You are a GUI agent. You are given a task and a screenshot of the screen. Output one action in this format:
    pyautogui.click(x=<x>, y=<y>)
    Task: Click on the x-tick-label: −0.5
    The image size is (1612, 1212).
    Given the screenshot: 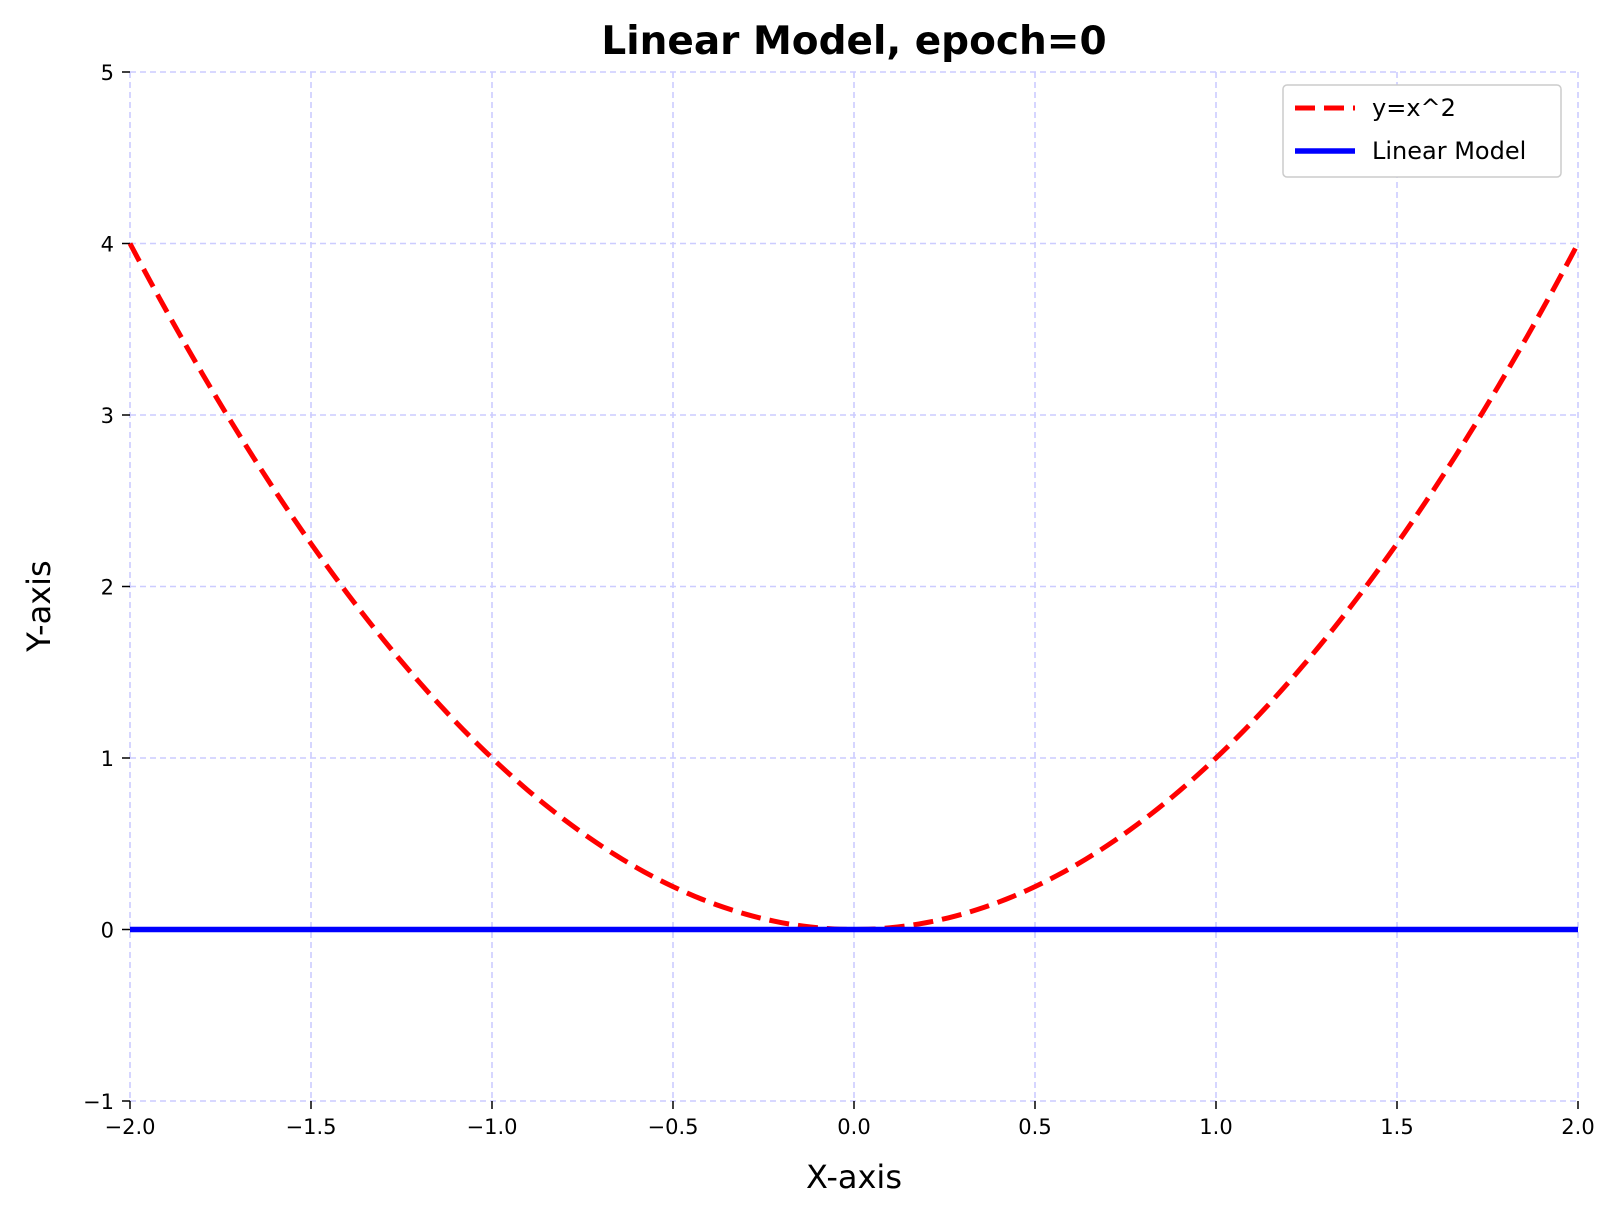 What is the action you would take?
    pyautogui.click(x=673, y=1127)
    